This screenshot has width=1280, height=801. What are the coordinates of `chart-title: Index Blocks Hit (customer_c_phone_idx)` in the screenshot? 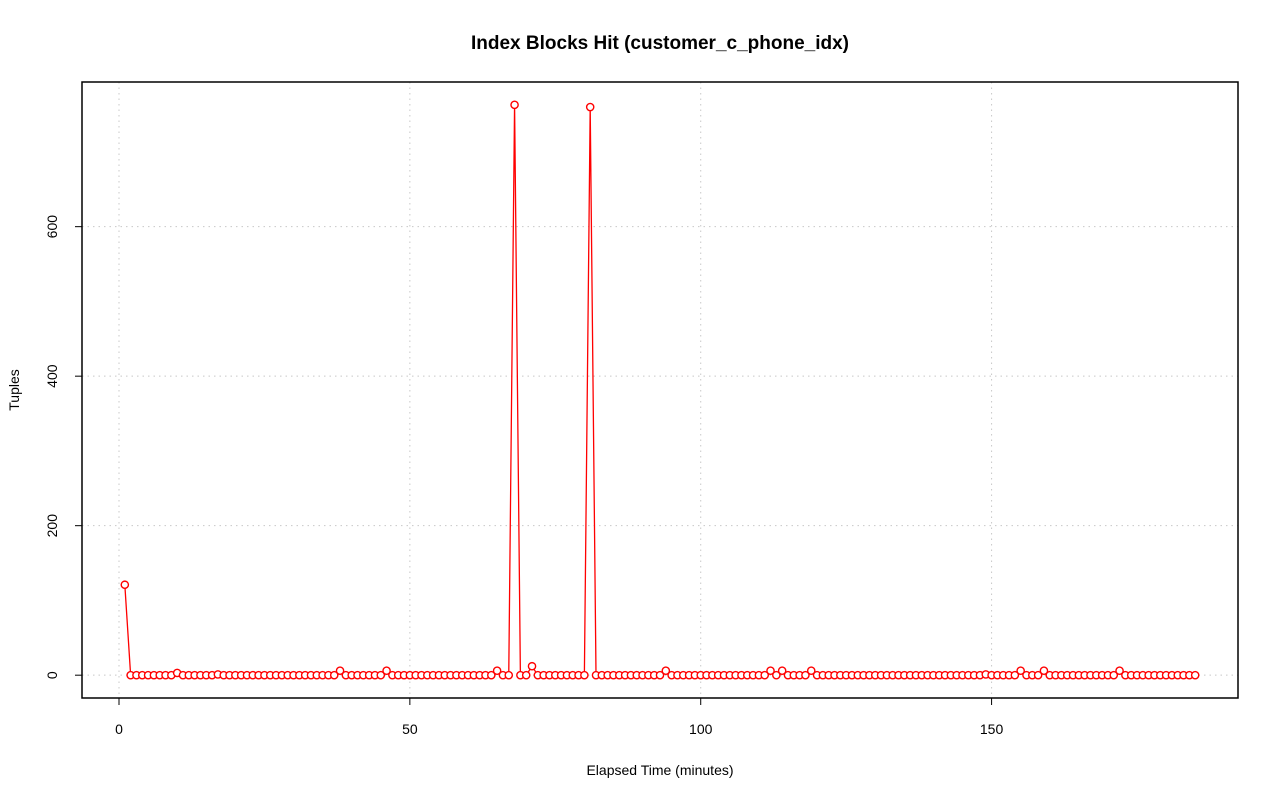 It's located at (660, 43).